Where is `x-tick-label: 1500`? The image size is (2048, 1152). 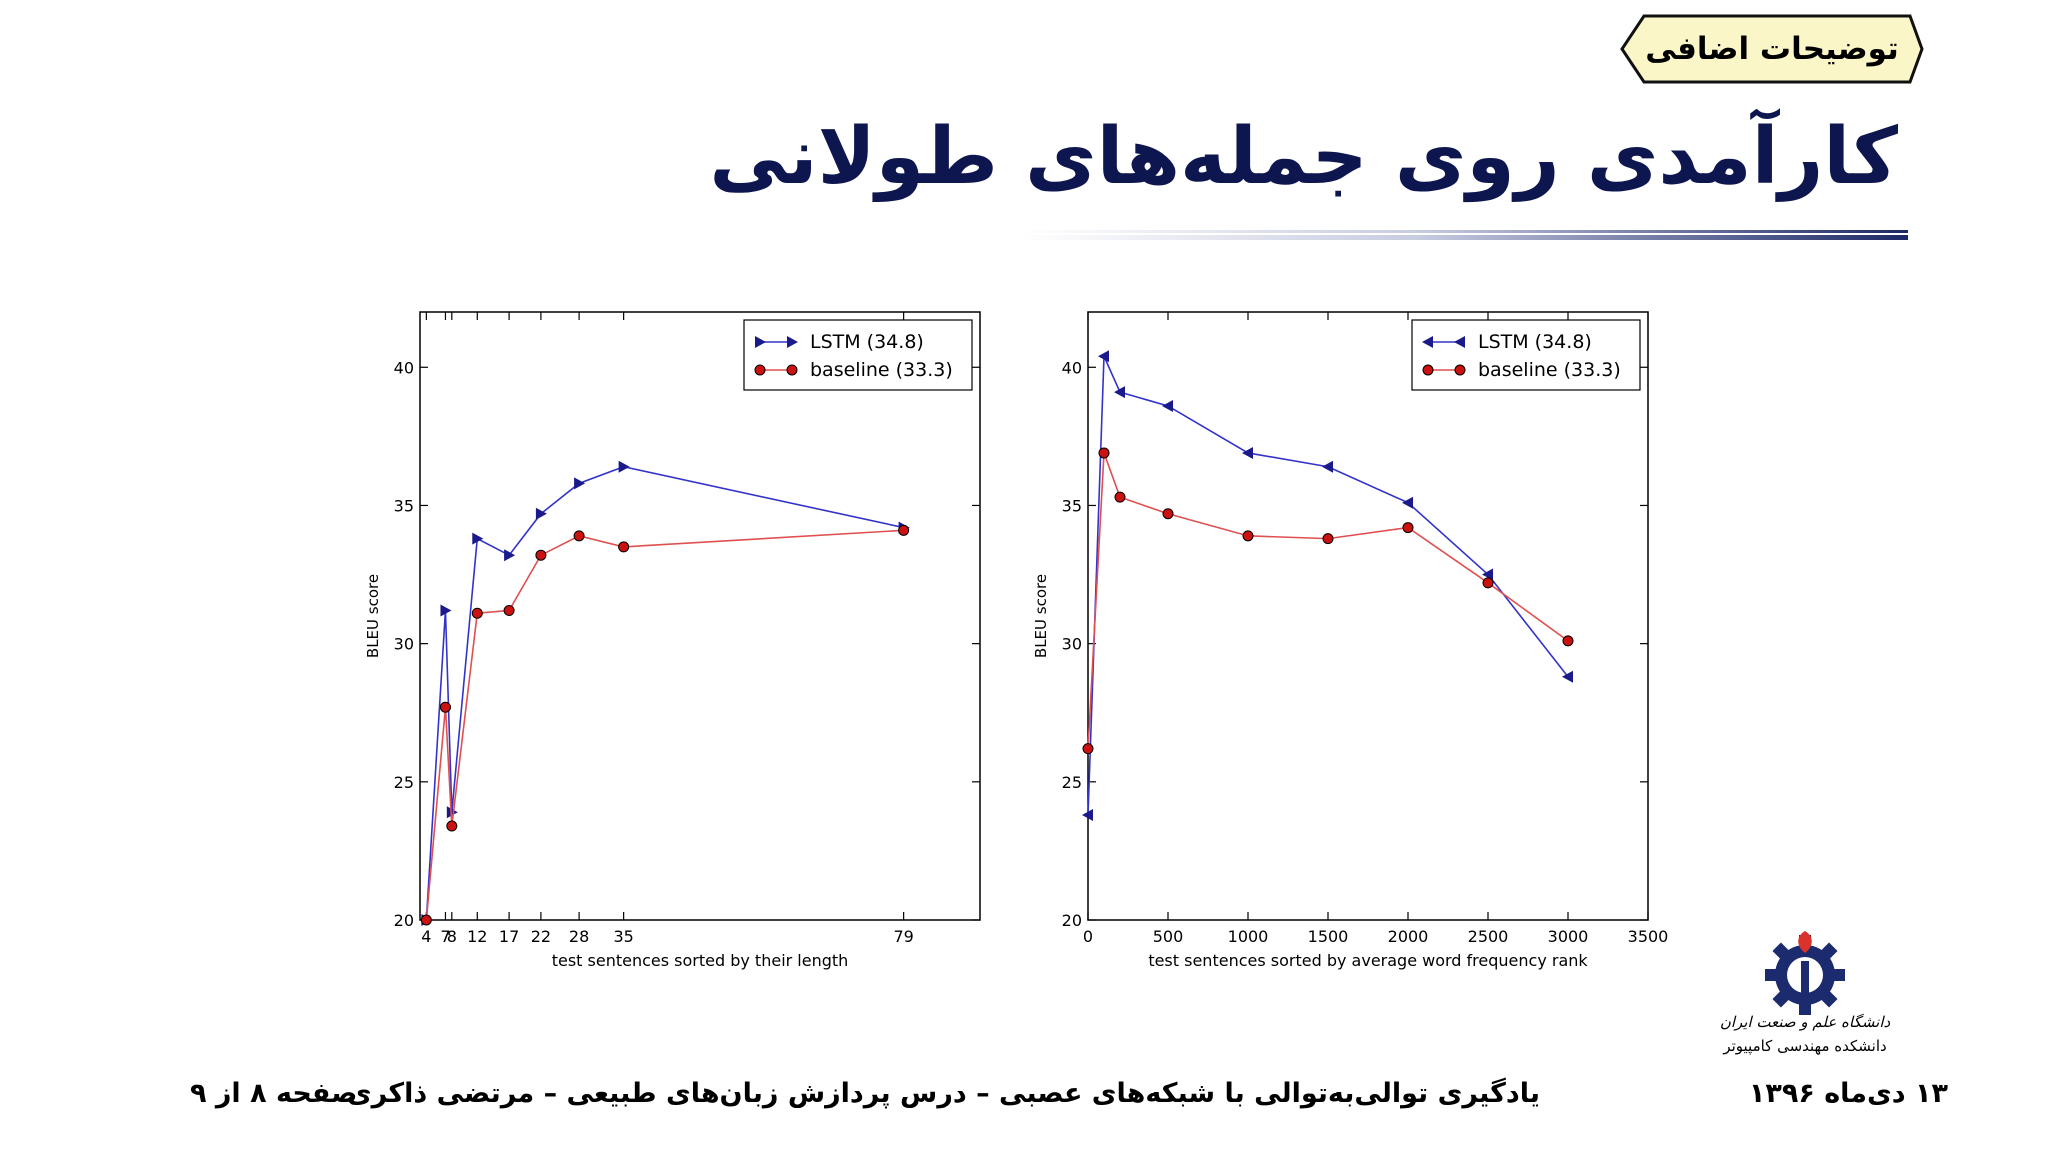 x-tick-label: 1500 is located at coordinates (1328, 936).